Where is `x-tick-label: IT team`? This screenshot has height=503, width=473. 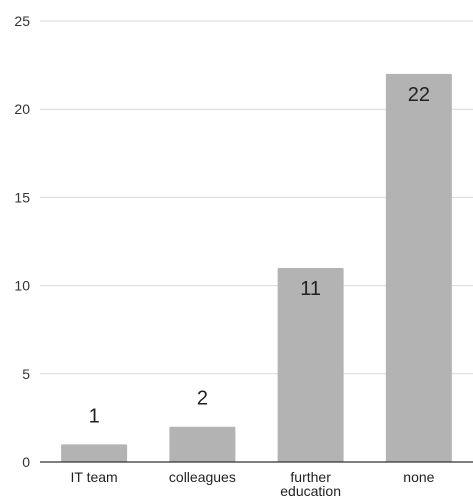
x-tick-label: IT team is located at coordinates (94, 477).